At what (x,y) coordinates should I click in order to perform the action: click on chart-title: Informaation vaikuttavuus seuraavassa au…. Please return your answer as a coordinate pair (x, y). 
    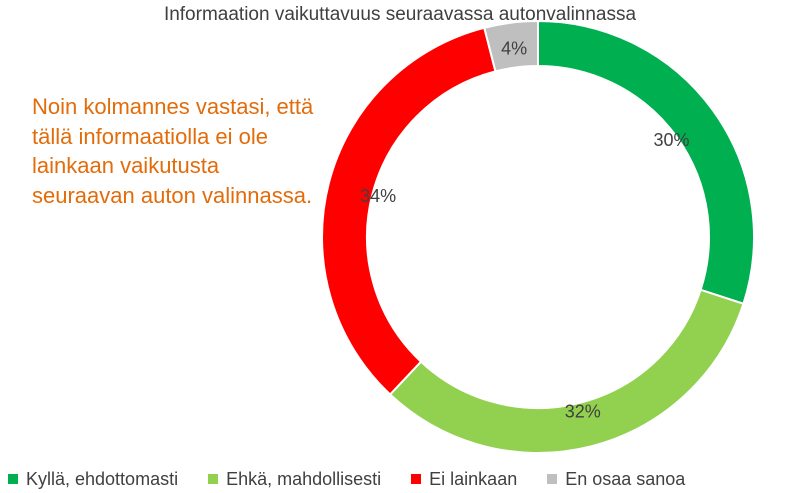
    Looking at the image, I should click on (400, 14).